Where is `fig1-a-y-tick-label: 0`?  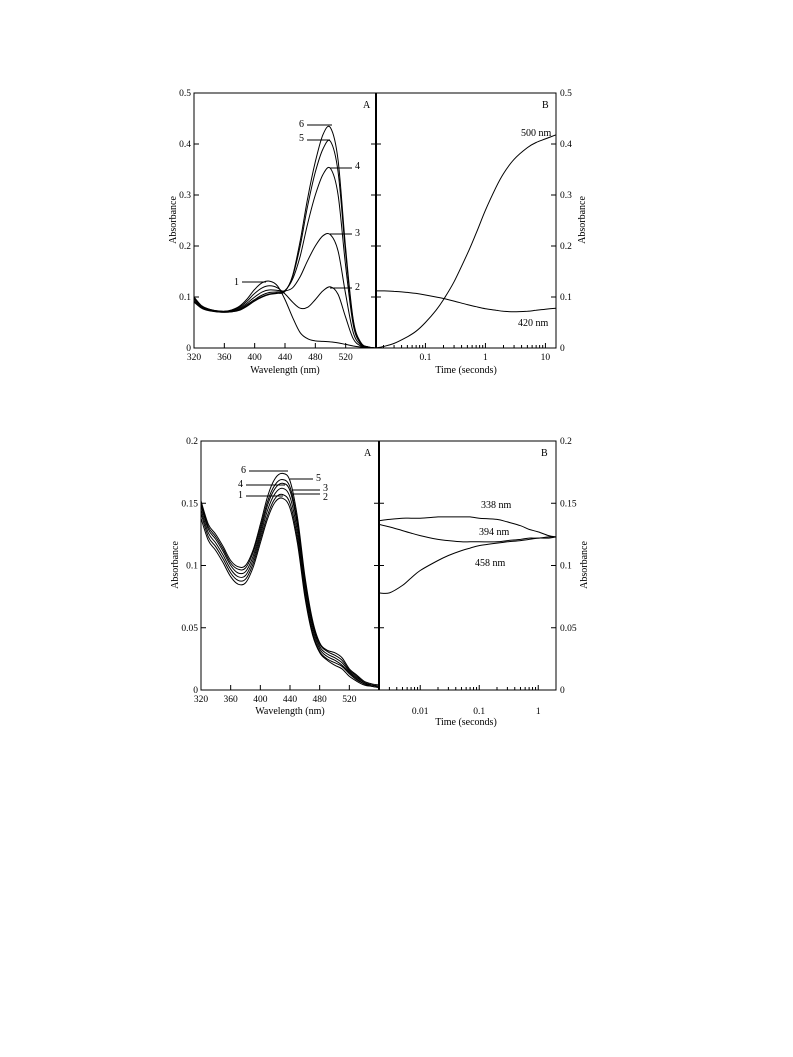 fig1-a-y-tick-label: 0 is located at coordinates (188, 349).